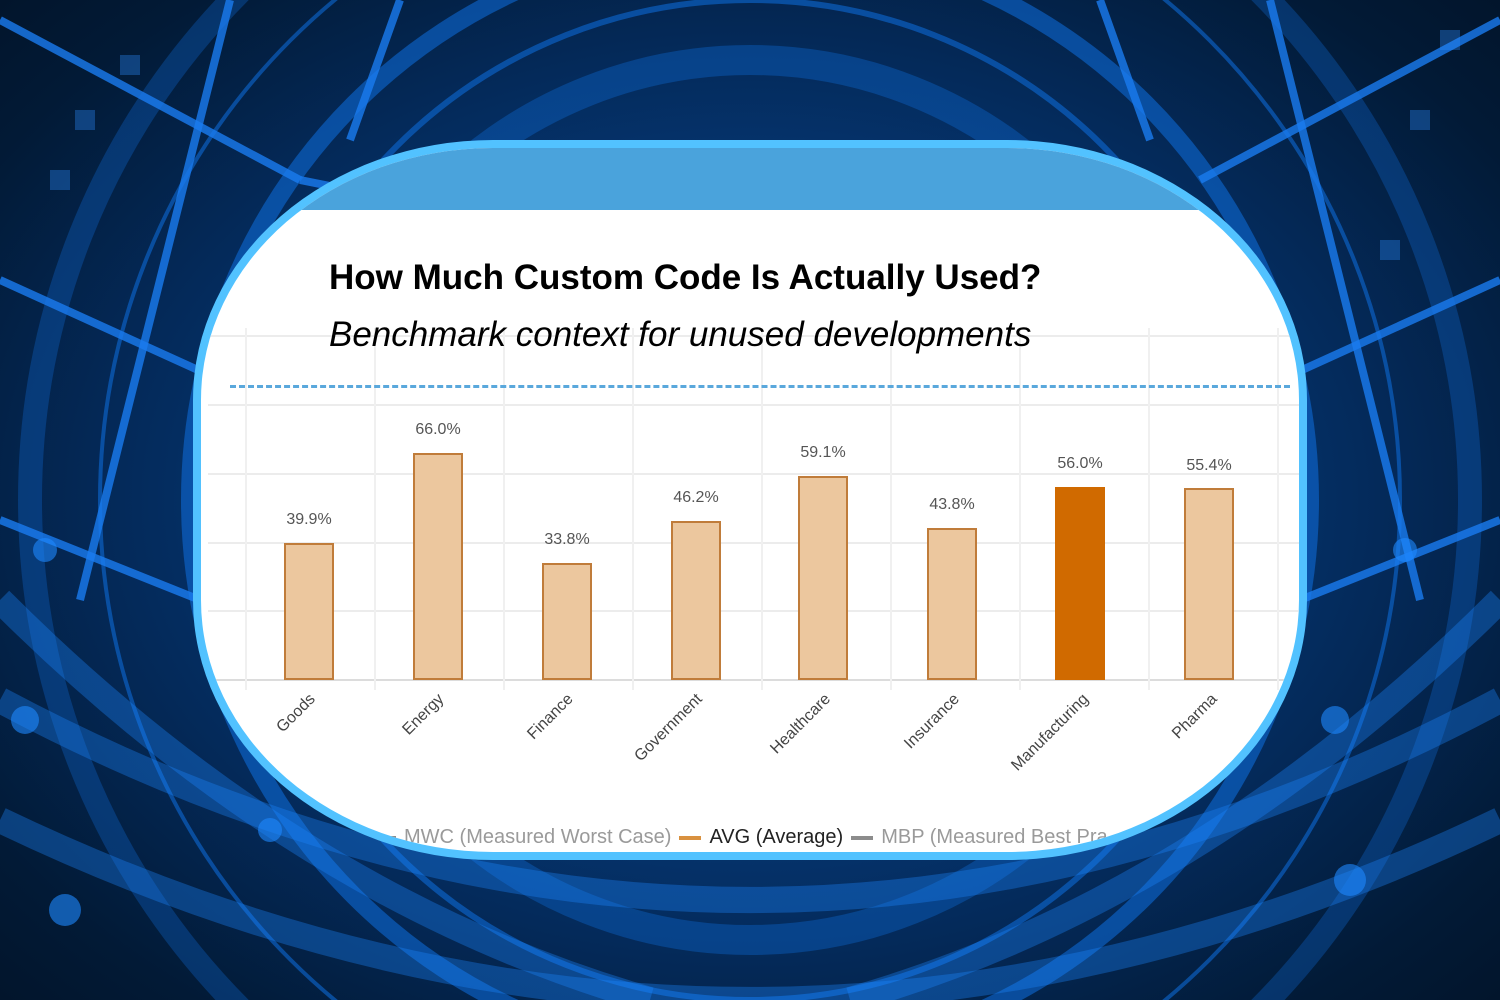  What do you see at coordinates (994, 837) in the screenshot?
I see `legend-item-mbp: MBP (Measured Best Pra` at bounding box center [994, 837].